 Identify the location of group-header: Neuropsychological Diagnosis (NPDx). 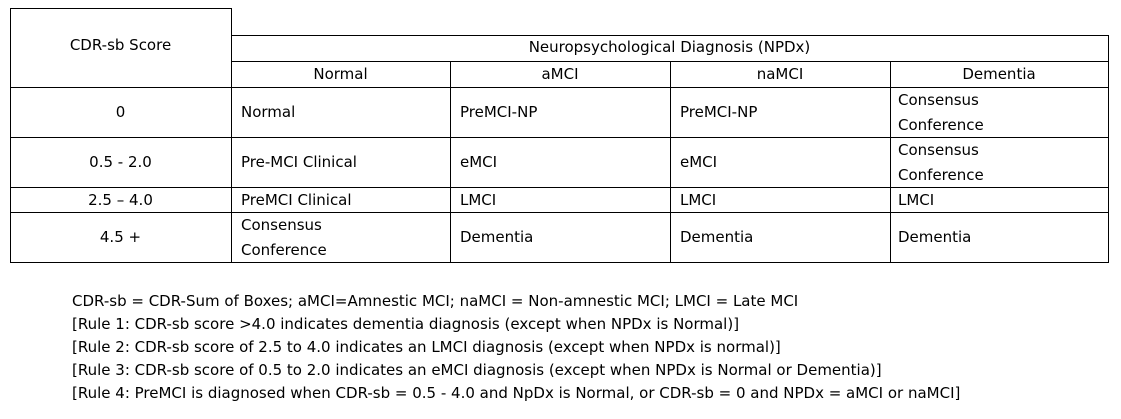
(669, 47).